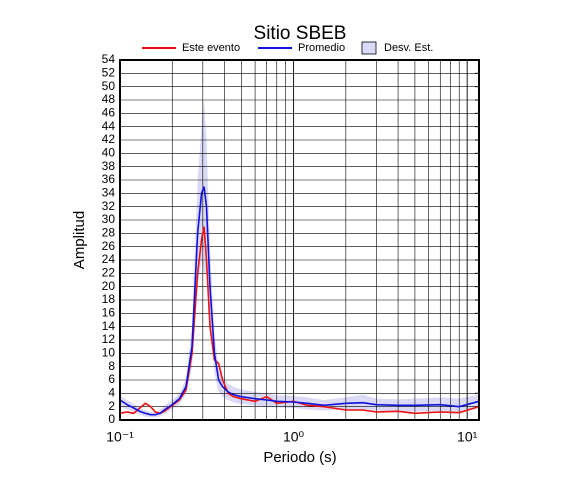 The width and height of the screenshot is (586, 480). I want to click on legend-label: Desv. Est., so click(408, 48).